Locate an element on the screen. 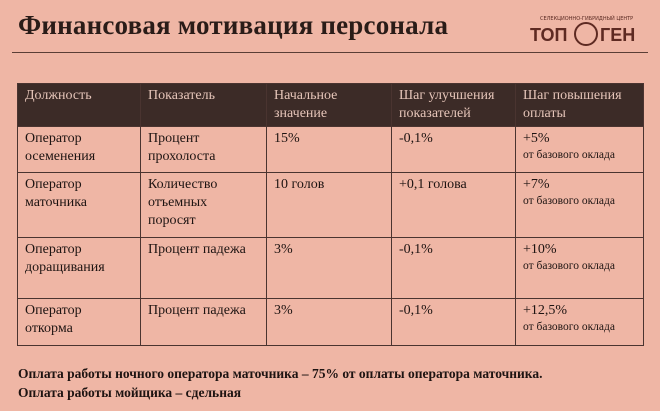  cell: +7% от базового оклада is located at coordinates (579, 205).